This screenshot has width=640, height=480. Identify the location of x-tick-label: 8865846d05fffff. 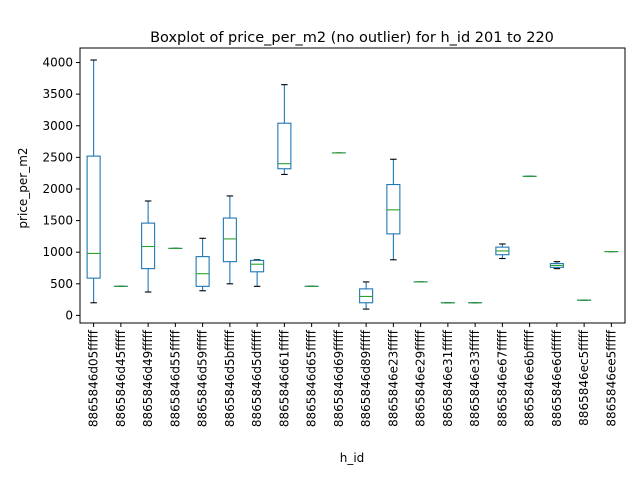
(94, 378).